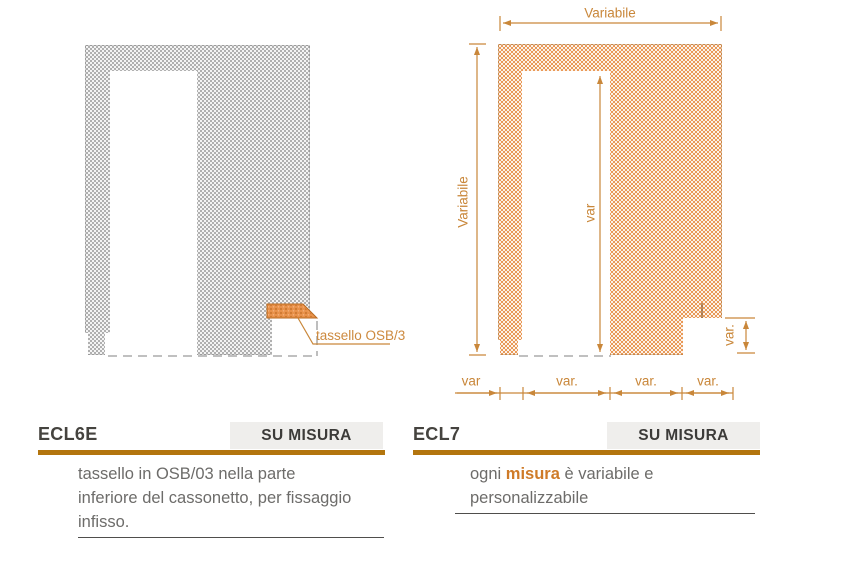 The width and height of the screenshot is (848, 569). What do you see at coordinates (605, 513) in the screenshot?
I see `divider-right` at bounding box center [605, 513].